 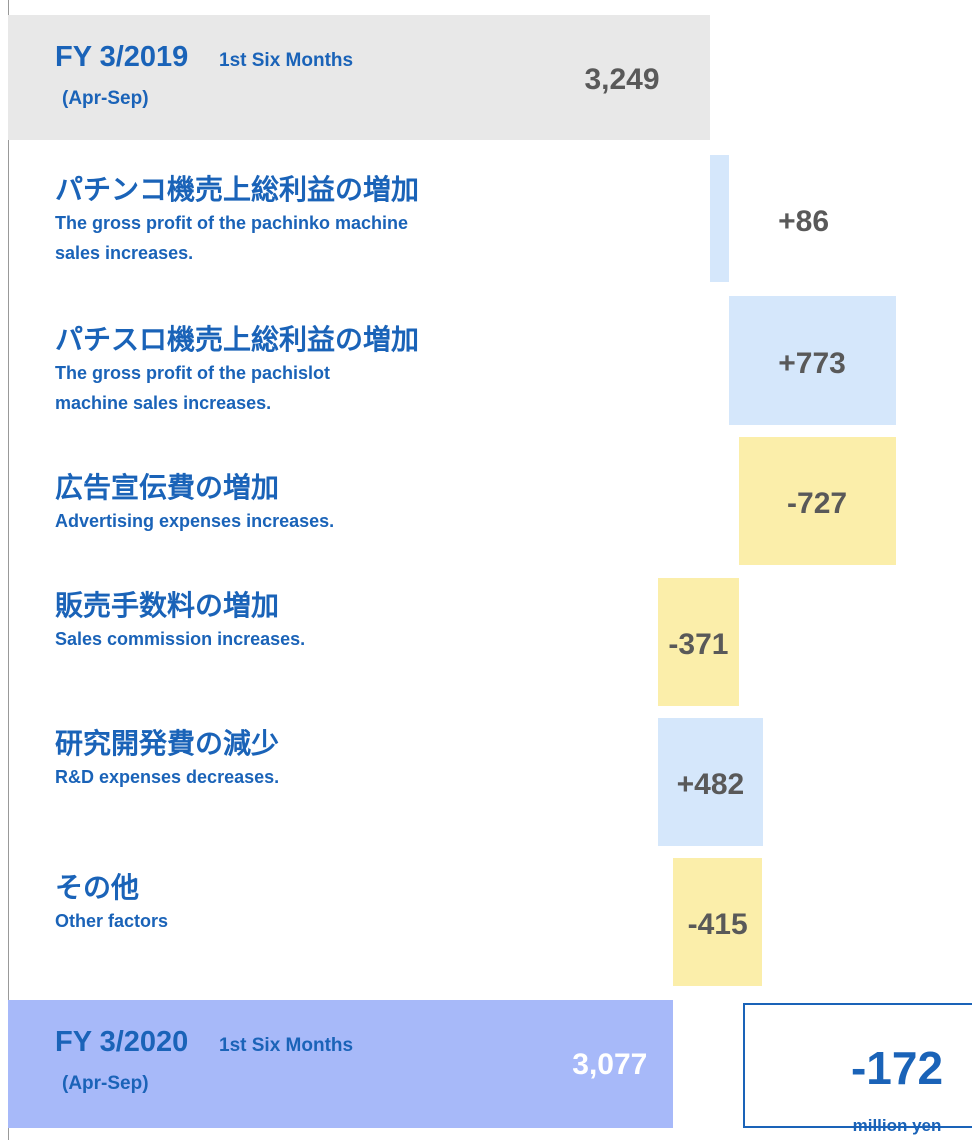 What do you see at coordinates (812, 363) in the screenshot?
I see `value-label: +773` at bounding box center [812, 363].